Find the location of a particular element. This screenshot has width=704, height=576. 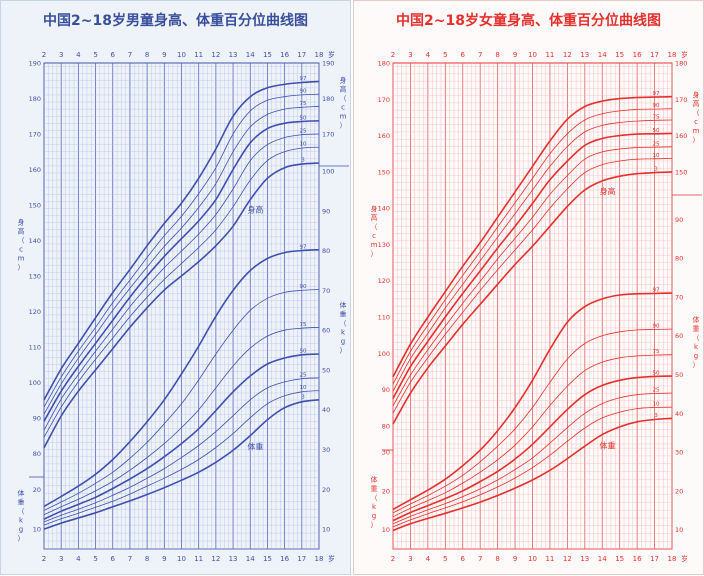

weight-axis-title-left-char: ） is located at coordinates (21, 539).